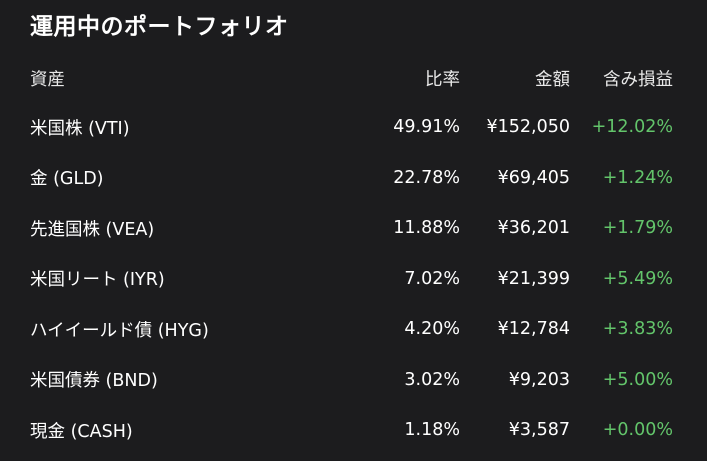 Image resolution: width=707 pixels, height=461 pixels. I want to click on header-ratio: 比率, so click(442, 79).